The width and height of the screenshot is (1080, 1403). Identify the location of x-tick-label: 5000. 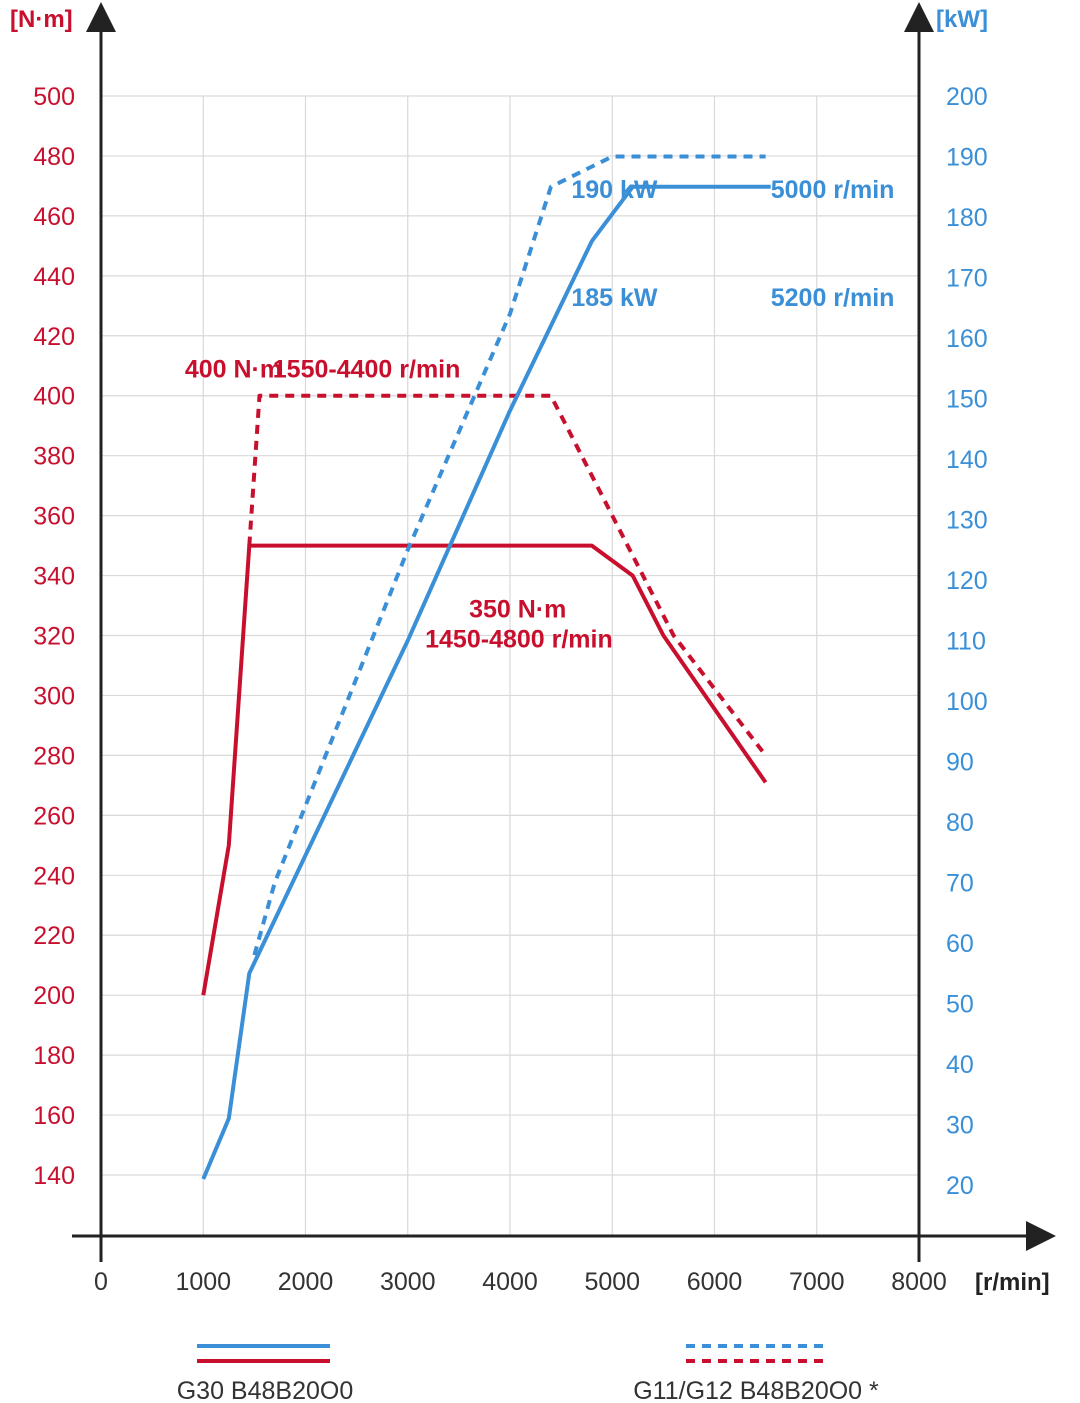
(612, 1282).